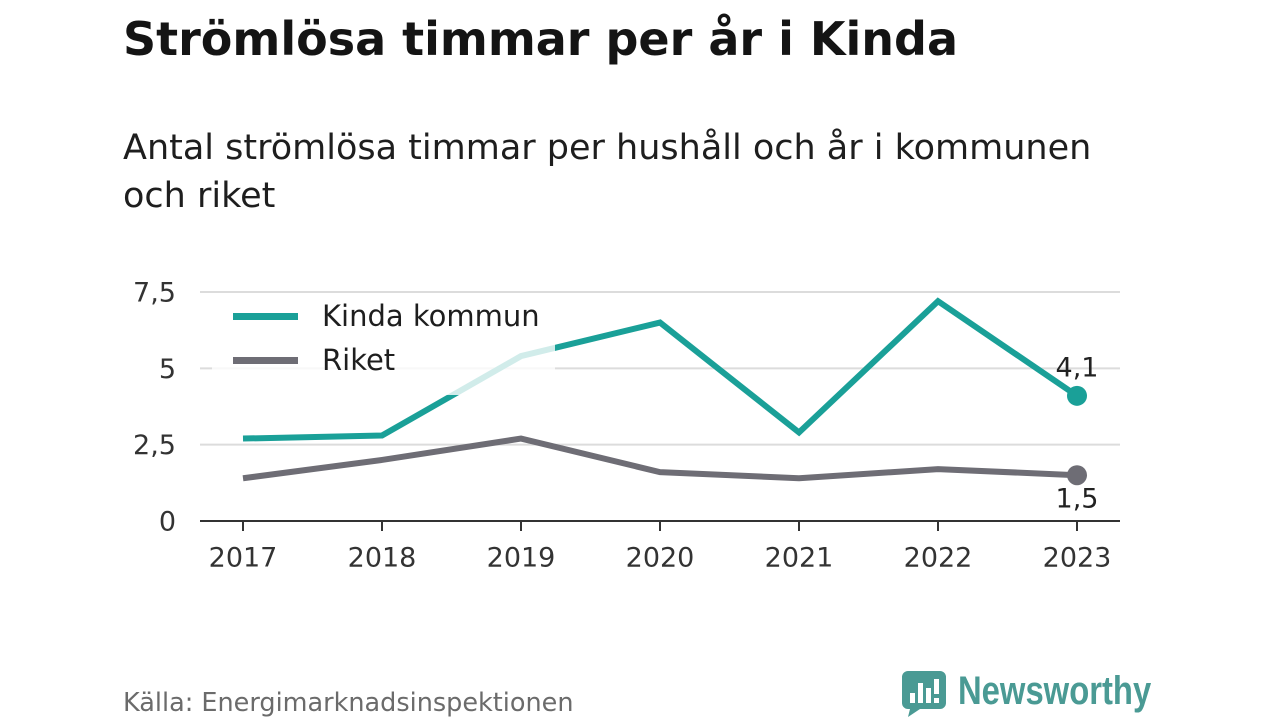  Describe the element at coordinates (1077, 367) in the screenshot. I see `data-label-kinda-kommun: 4,1` at that location.